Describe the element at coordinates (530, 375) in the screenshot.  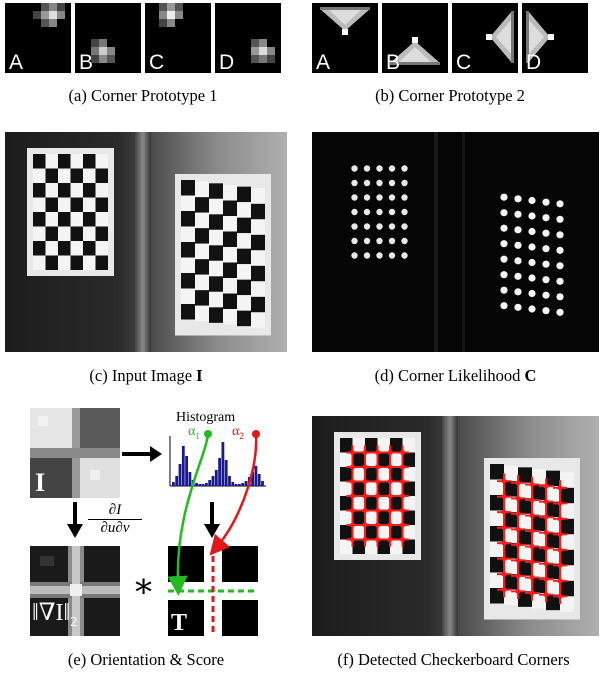
I see `caption-d-symbol: C` at that location.